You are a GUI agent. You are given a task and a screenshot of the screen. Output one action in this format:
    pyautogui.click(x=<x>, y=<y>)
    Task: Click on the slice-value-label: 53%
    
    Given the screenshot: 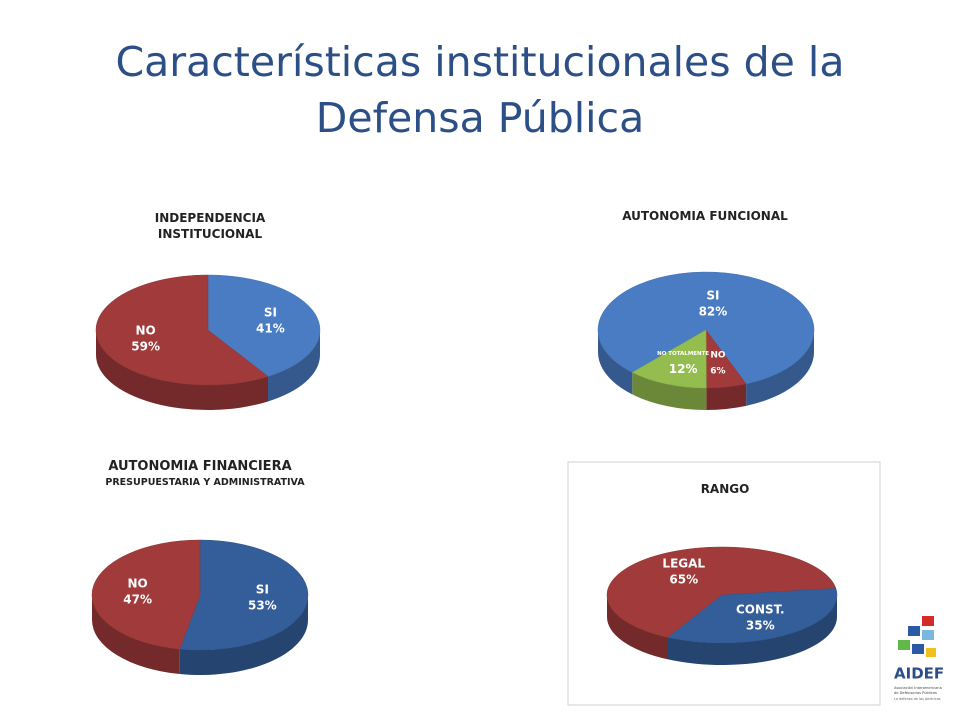 What is the action you would take?
    pyautogui.click(x=262, y=606)
    